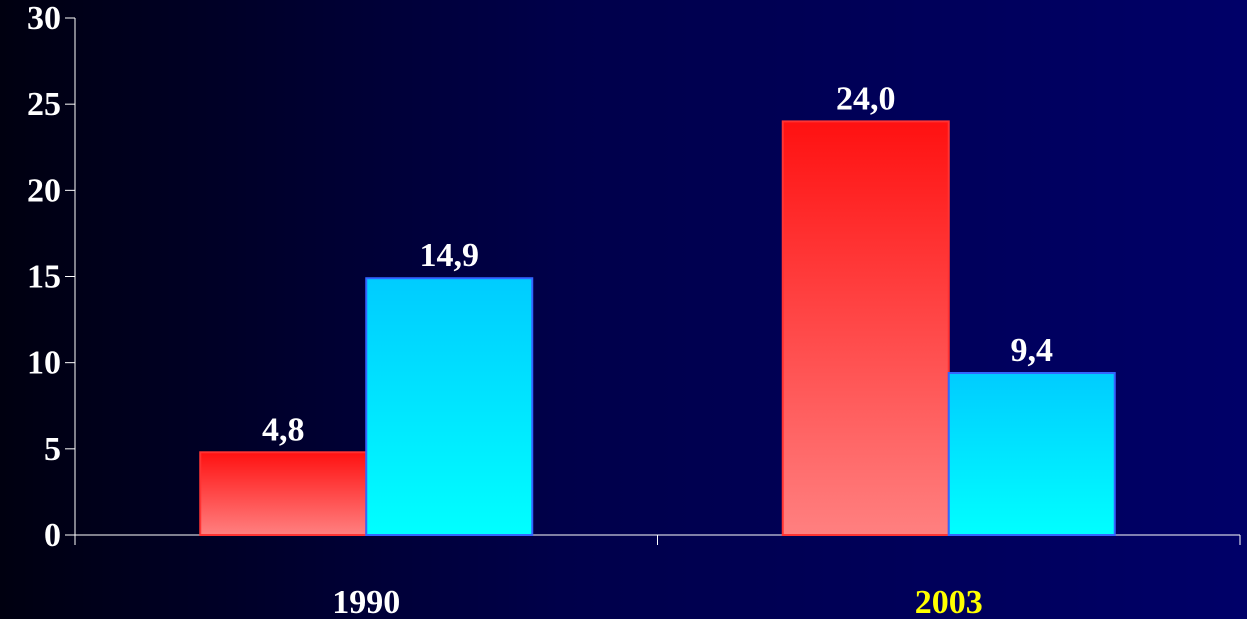 This screenshot has width=1247, height=619. What do you see at coordinates (52, 535) in the screenshot?
I see `y-tick-label: 0` at bounding box center [52, 535].